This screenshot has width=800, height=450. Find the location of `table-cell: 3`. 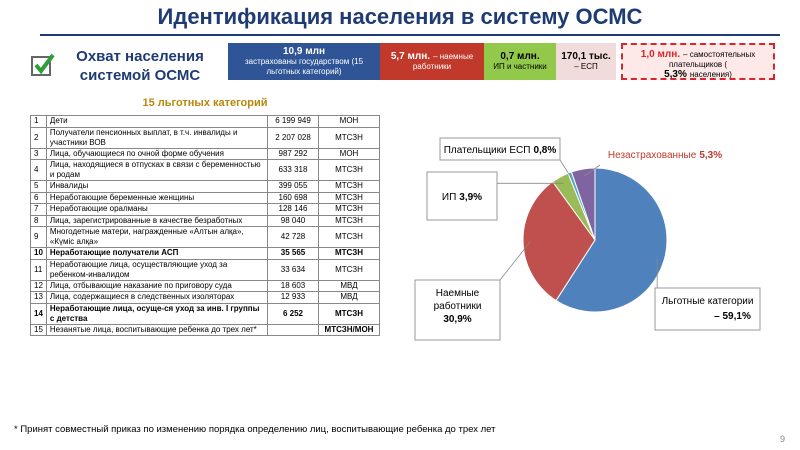

table-cell: 3 is located at coordinates (38, 153).